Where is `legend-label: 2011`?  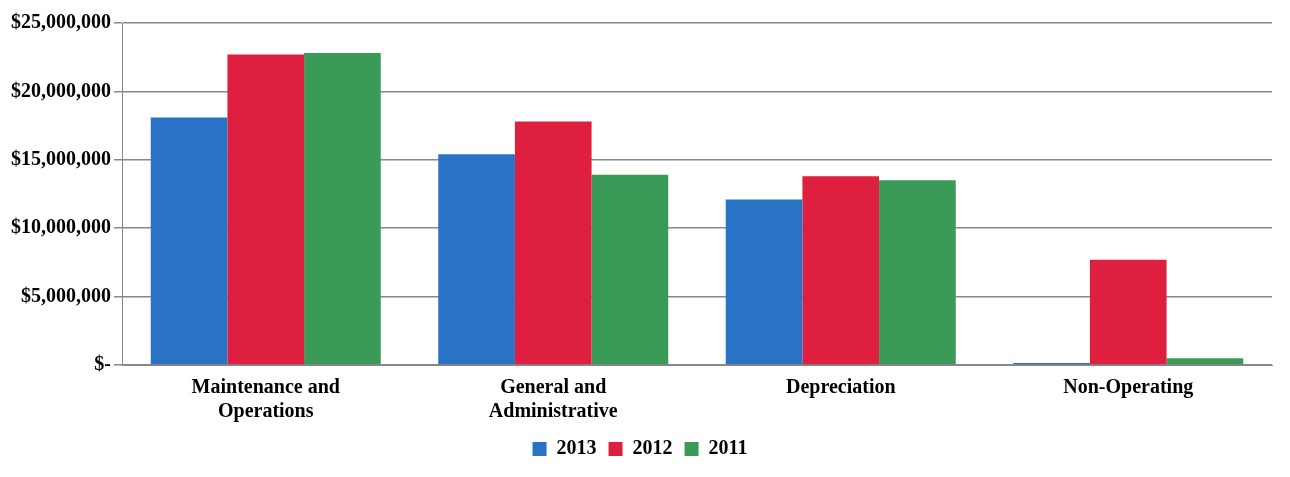 legend-label: 2011 is located at coordinates (728, 447).